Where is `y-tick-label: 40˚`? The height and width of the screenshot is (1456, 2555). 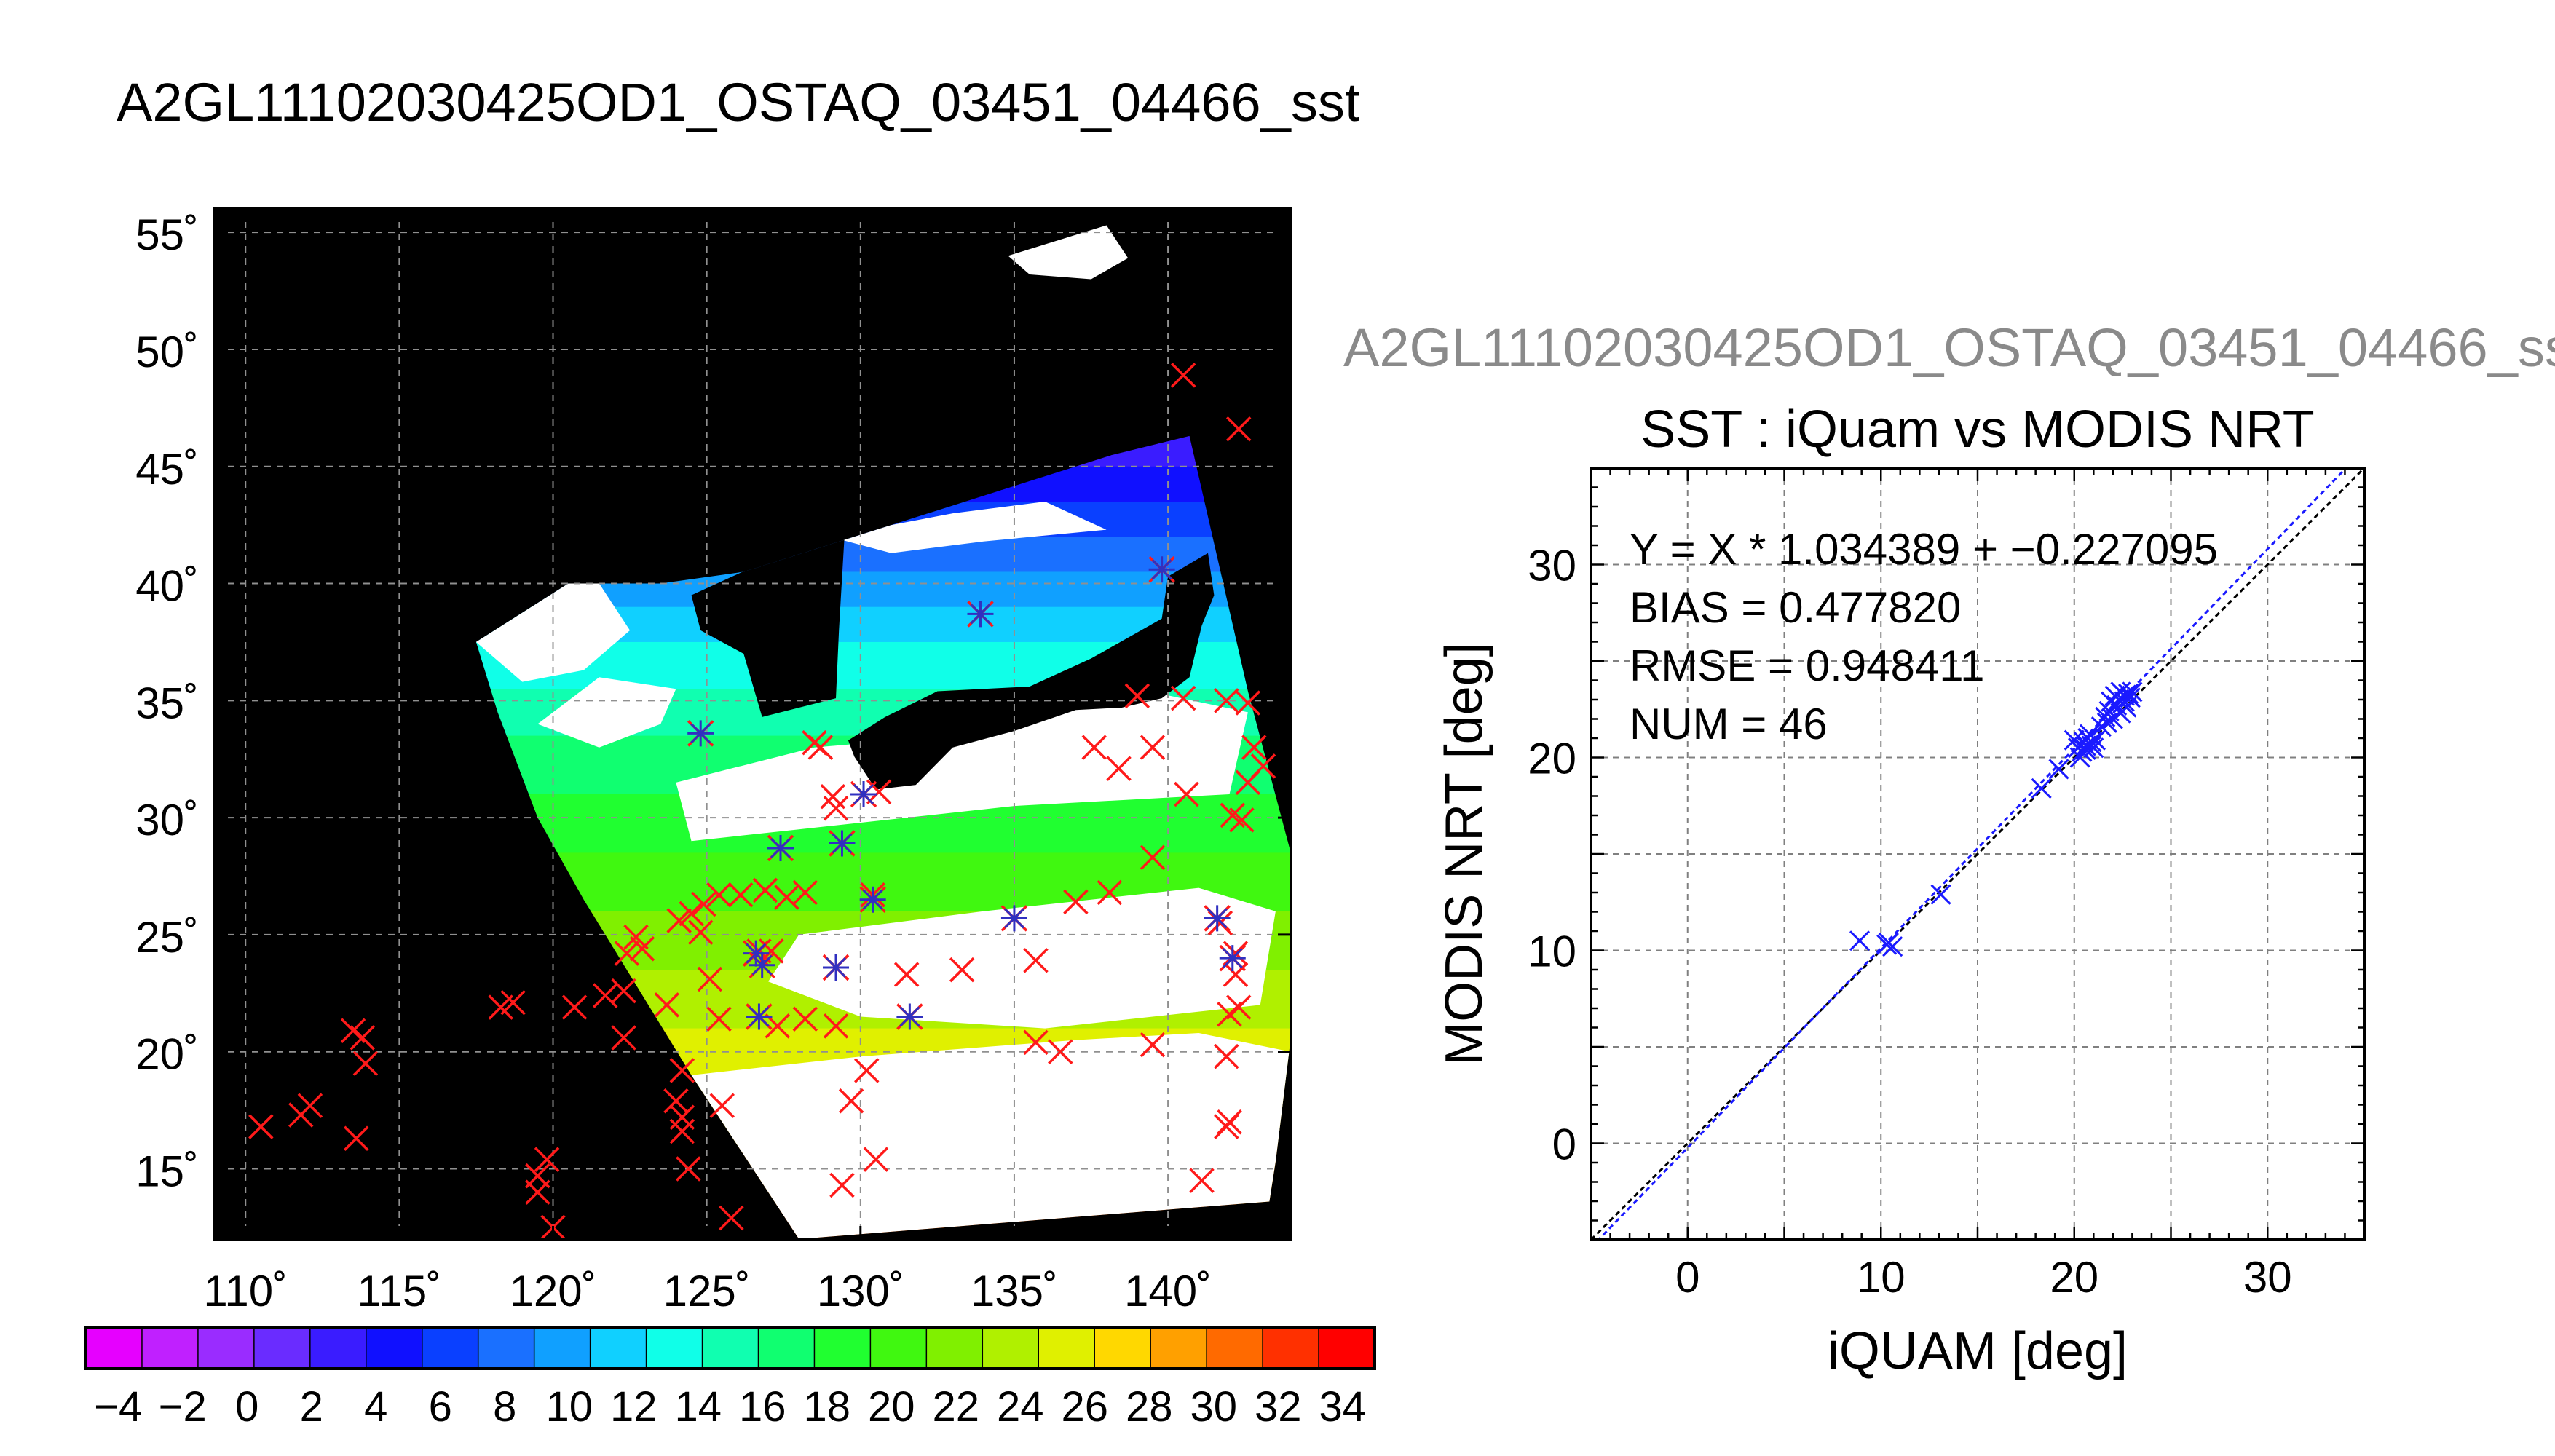
y-tick-label: 40˚ is located at coordinates (167, 586).